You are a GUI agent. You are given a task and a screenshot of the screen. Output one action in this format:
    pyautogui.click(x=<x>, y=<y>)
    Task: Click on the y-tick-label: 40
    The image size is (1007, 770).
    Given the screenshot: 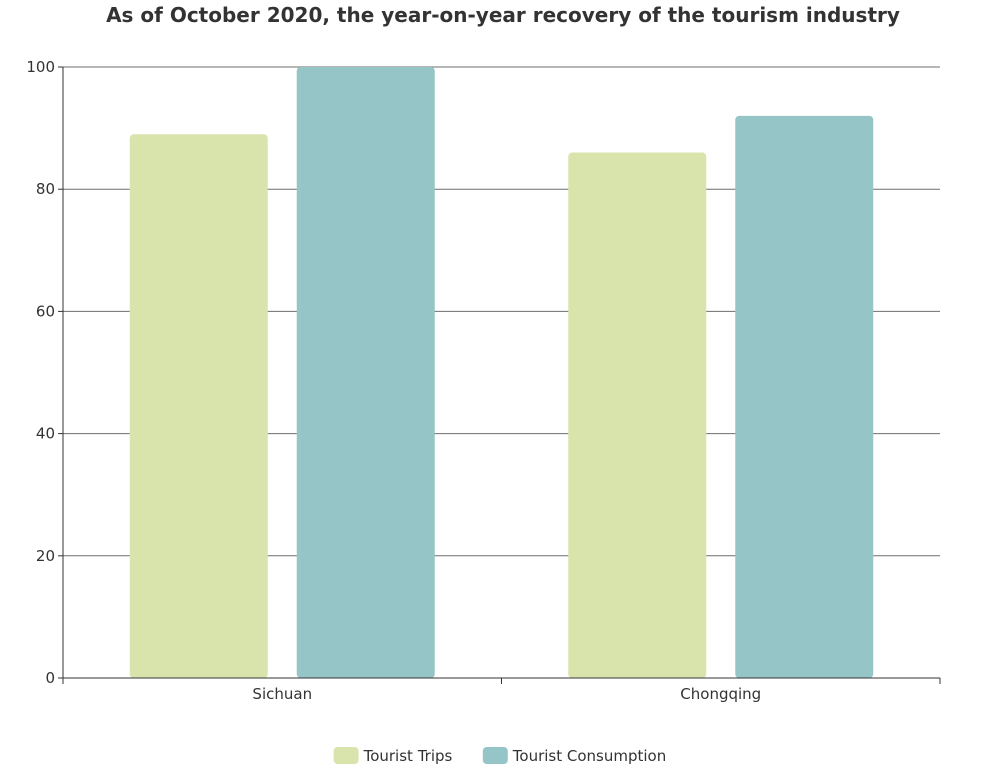 What is the action you would take?
    pyautogui.click(x=45, y=434)
    